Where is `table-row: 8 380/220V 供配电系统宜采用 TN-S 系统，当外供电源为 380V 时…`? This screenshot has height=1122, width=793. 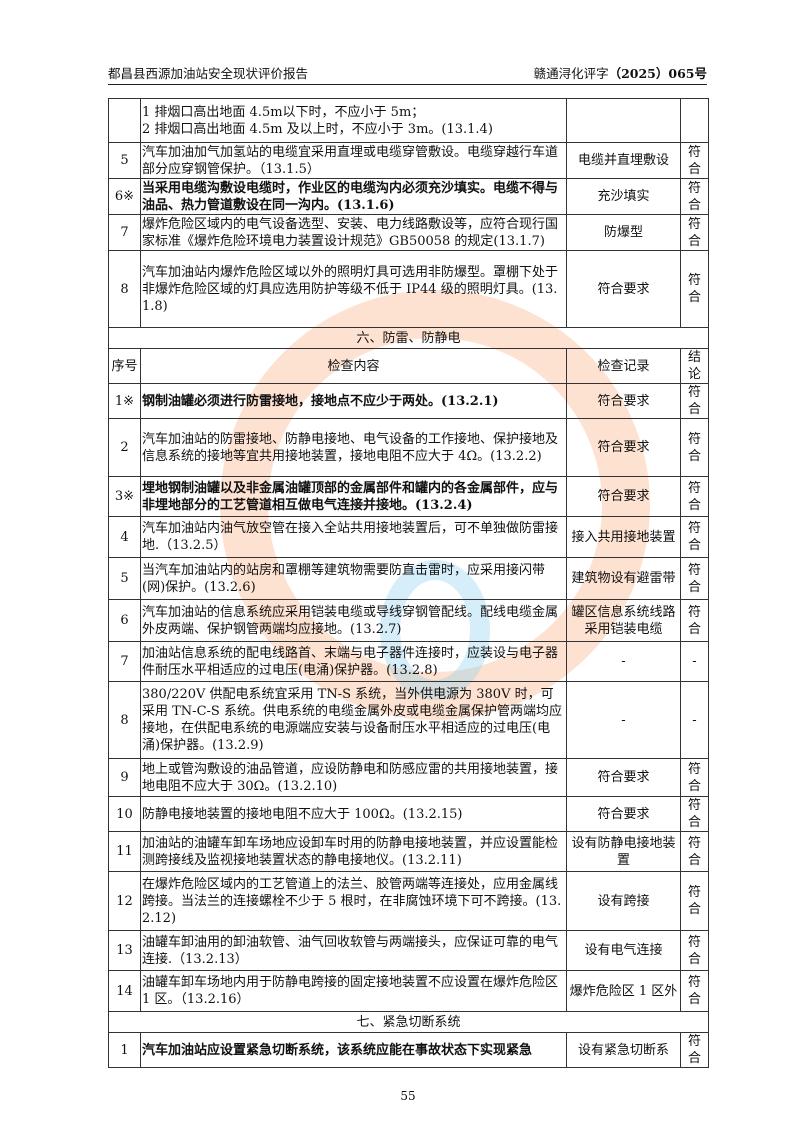 table-row: 8 380/220V 供配电系统宜采用 TN-S 系统，当外供电源为 380V 时… is located at coordinates (408, 720).